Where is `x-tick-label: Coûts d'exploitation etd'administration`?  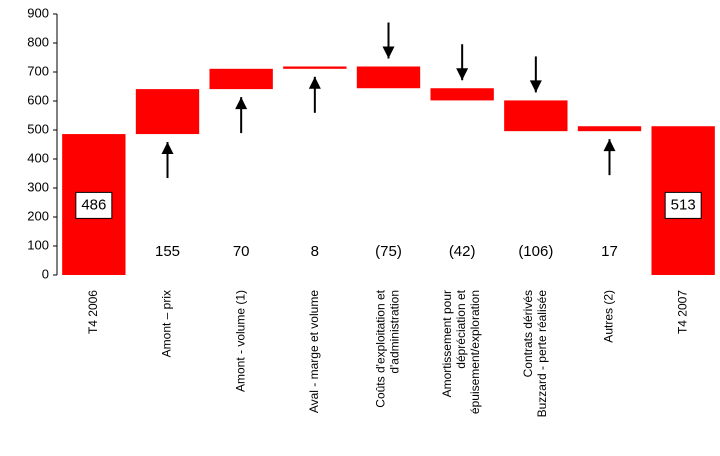 x-tick-label: Coûts d'exploitation etd'administration is located at coordinates (388, 348).